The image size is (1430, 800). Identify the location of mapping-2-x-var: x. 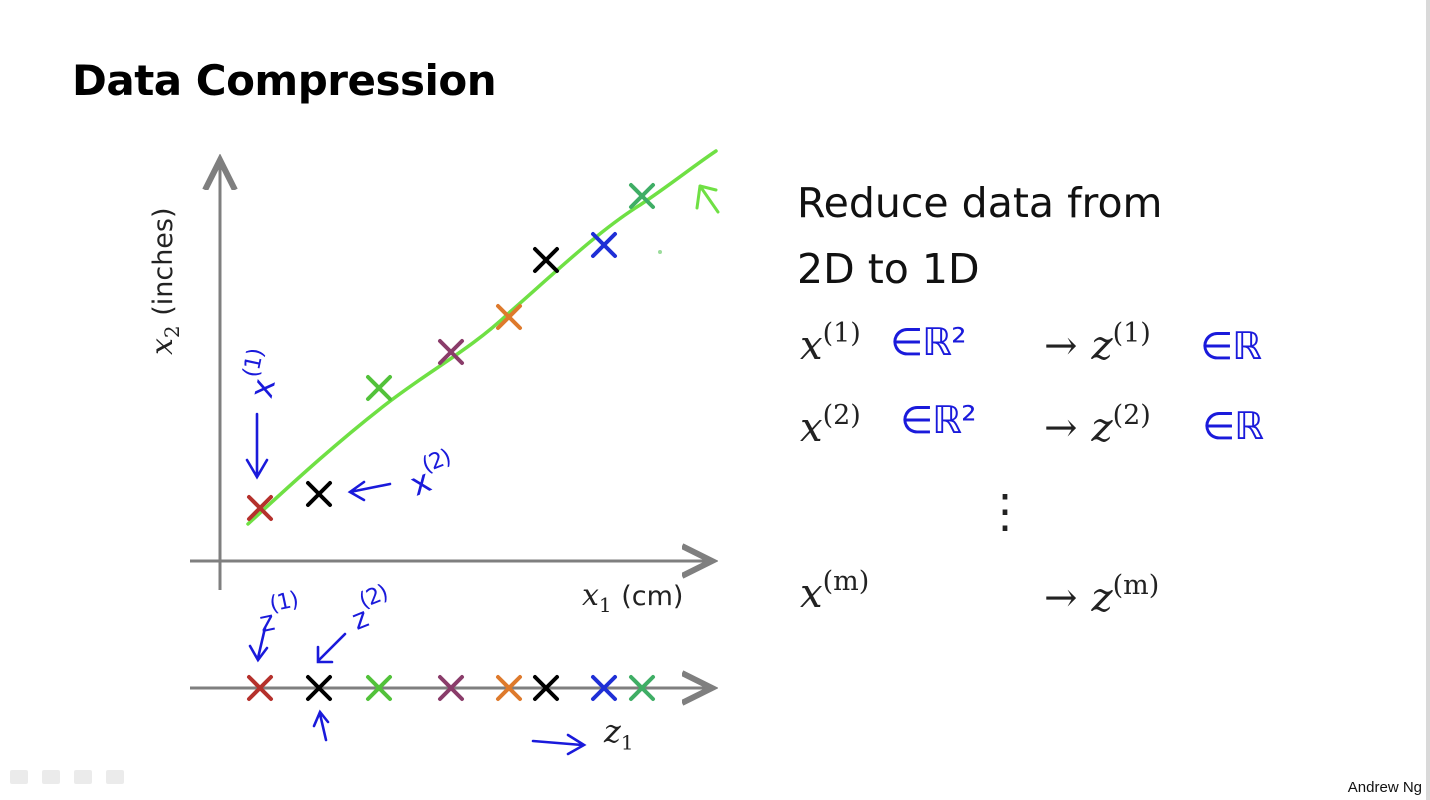
(811, 428).